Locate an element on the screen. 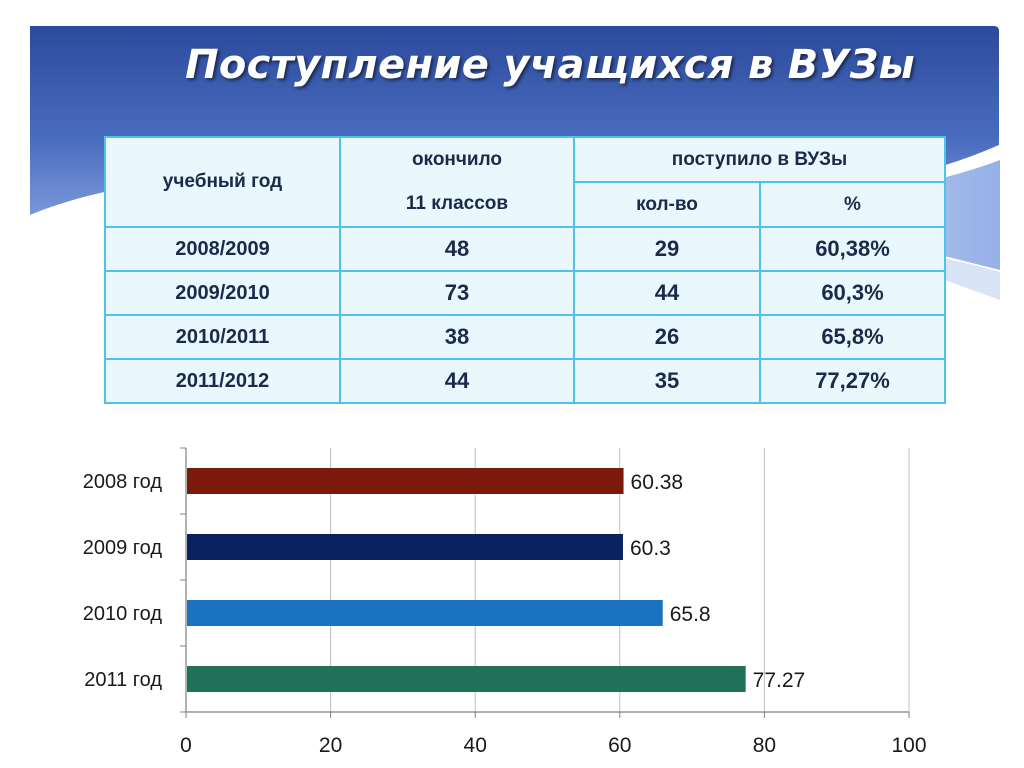  value-label: 77.27 is located at coordinates (779, 680).